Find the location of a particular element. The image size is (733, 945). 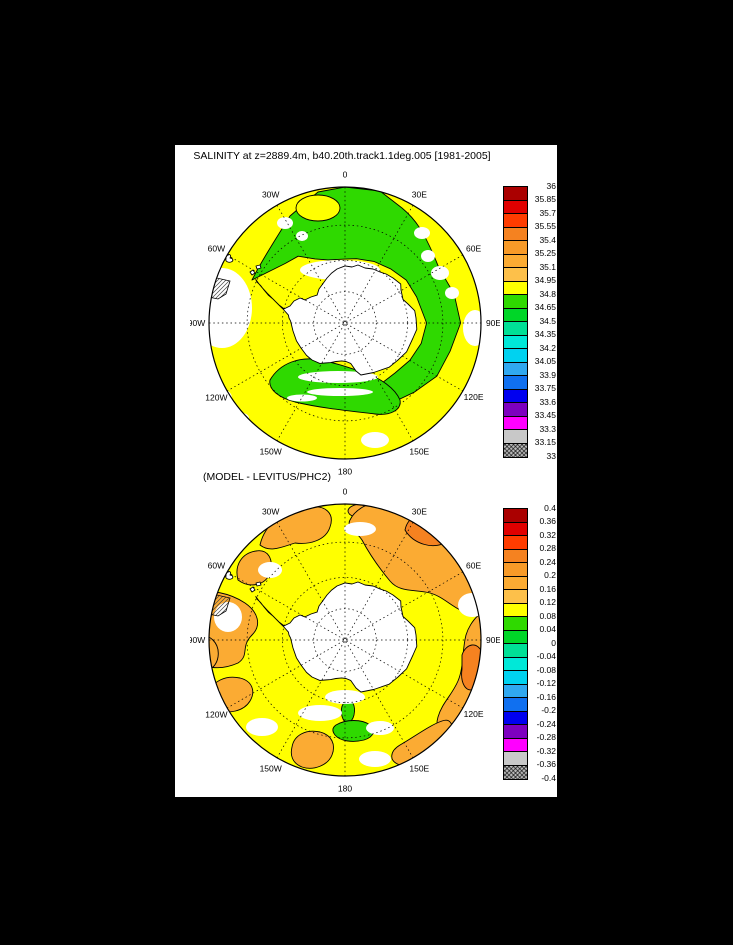

colorbar-tick-label: 0.16 is located at coordinates (547, 588).